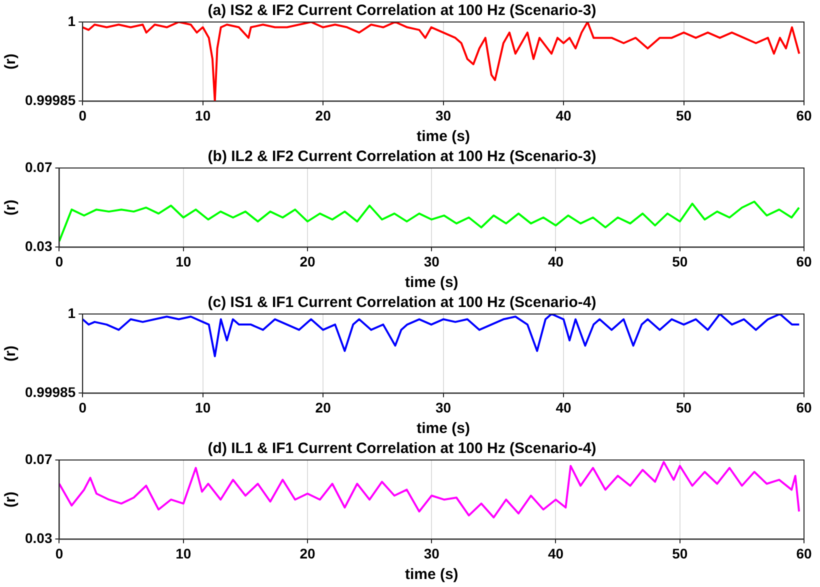 The width and height of the screenshot is (820, 587). What do you see at coordinates (402, 303) in the screenshot?
I see `chart-title: (c) IS1 & IF1 Current Correlation at 100 Hz (Scenario-4)` at bounding box center [402, 303].